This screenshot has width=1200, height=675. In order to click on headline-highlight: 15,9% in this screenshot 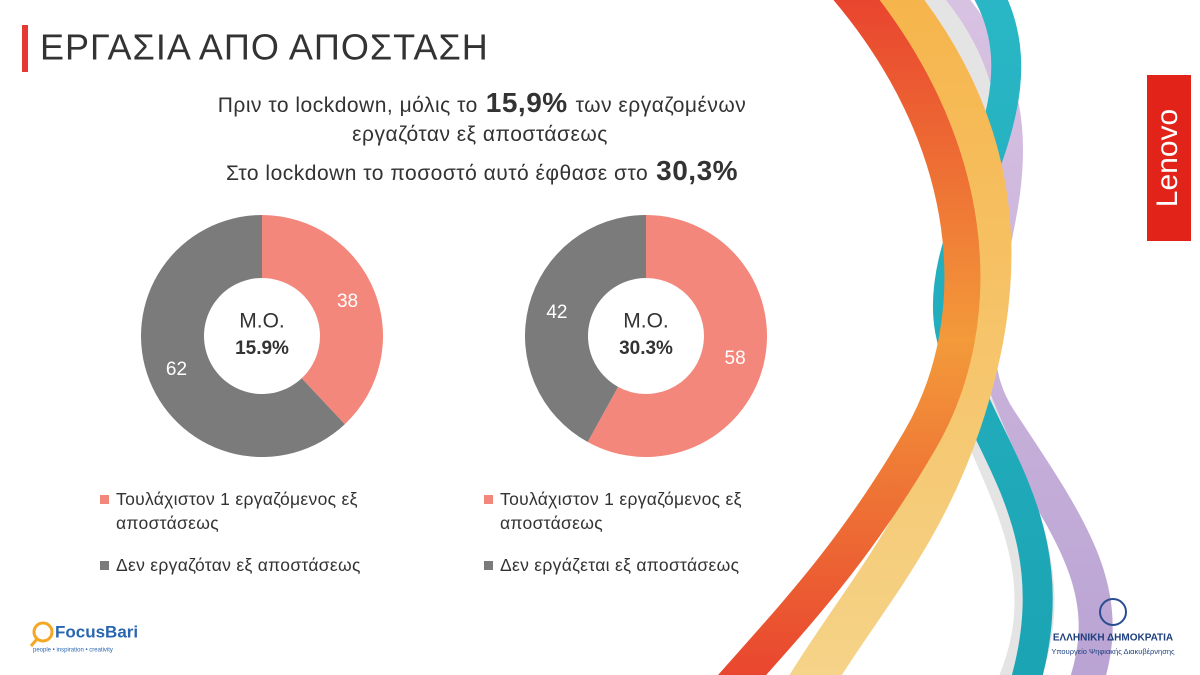, I will do `click(527, 102)`.